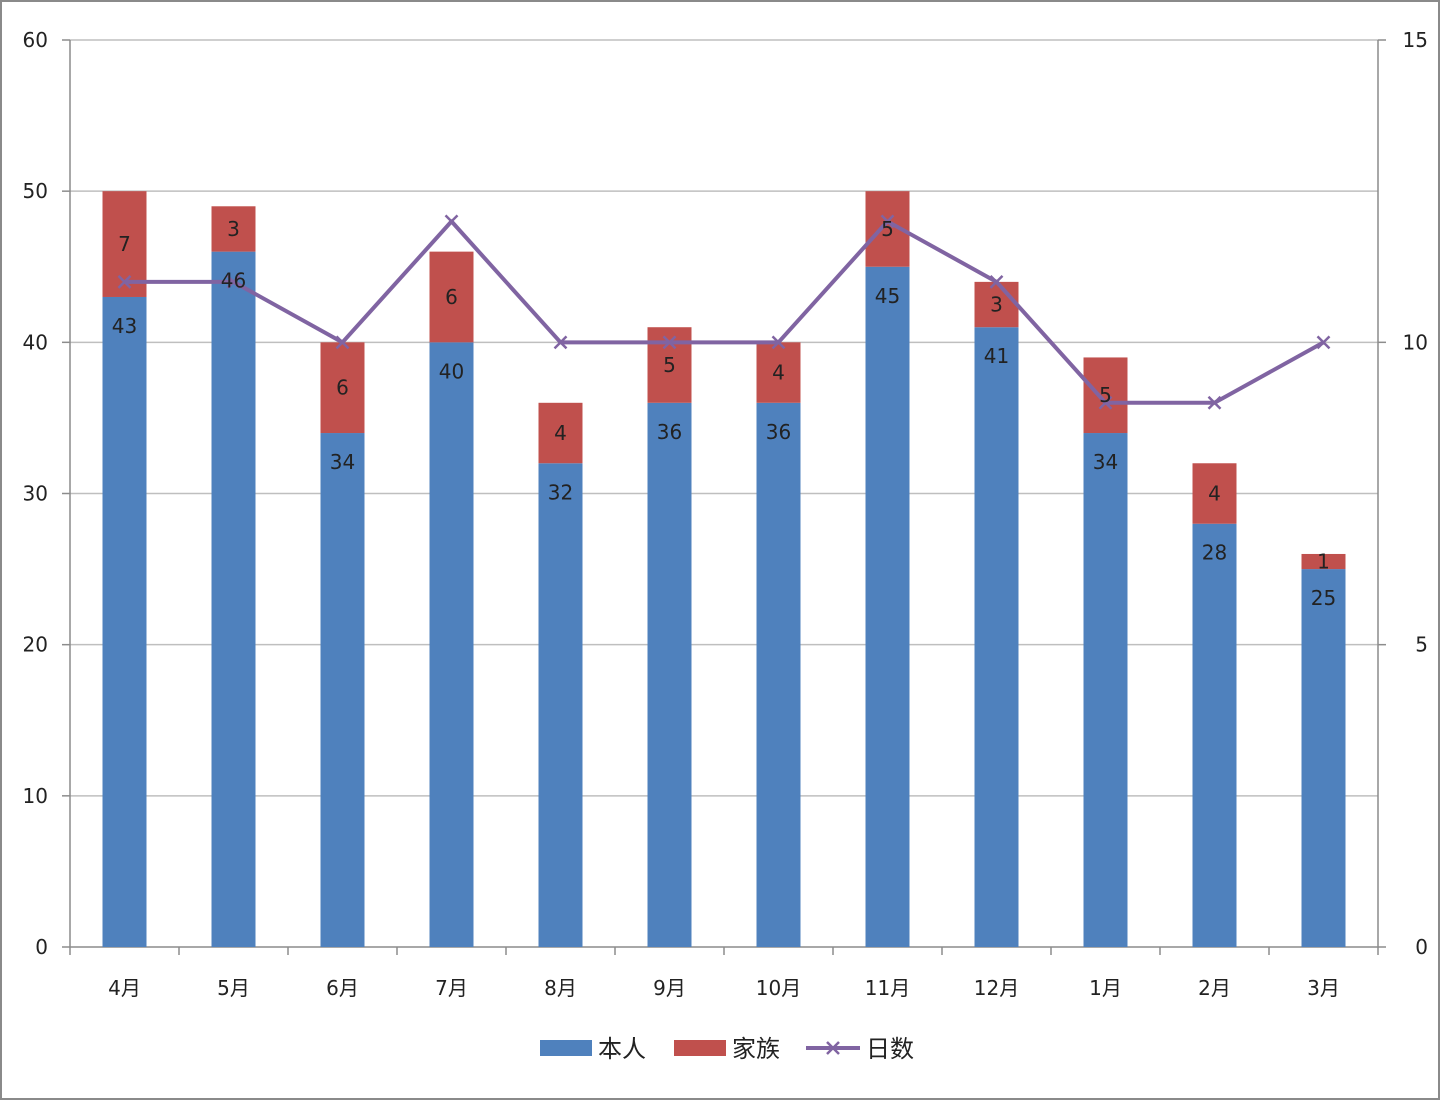 The image size is (1440, 1100). What do you see at coordinates (727, 1049) in the screenshot?
I see `legend: 本人 家族 日数` at bounding box center [727, 1049].